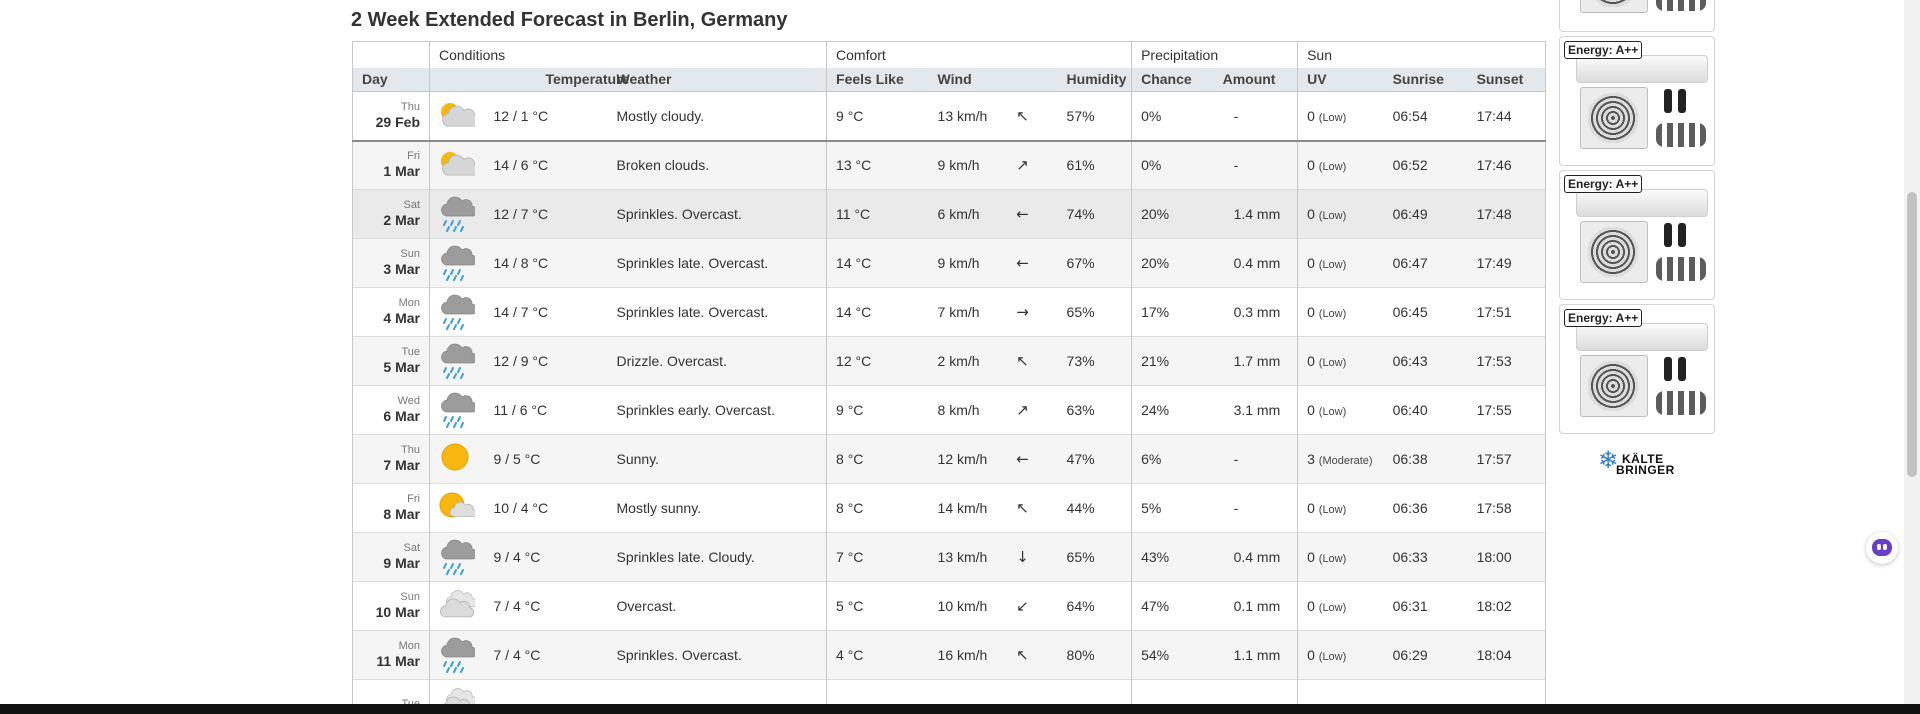  Describe the element at coordinates (1025, 361) in the screenshot. I see `wind-direction-cell: ↖` at that location.